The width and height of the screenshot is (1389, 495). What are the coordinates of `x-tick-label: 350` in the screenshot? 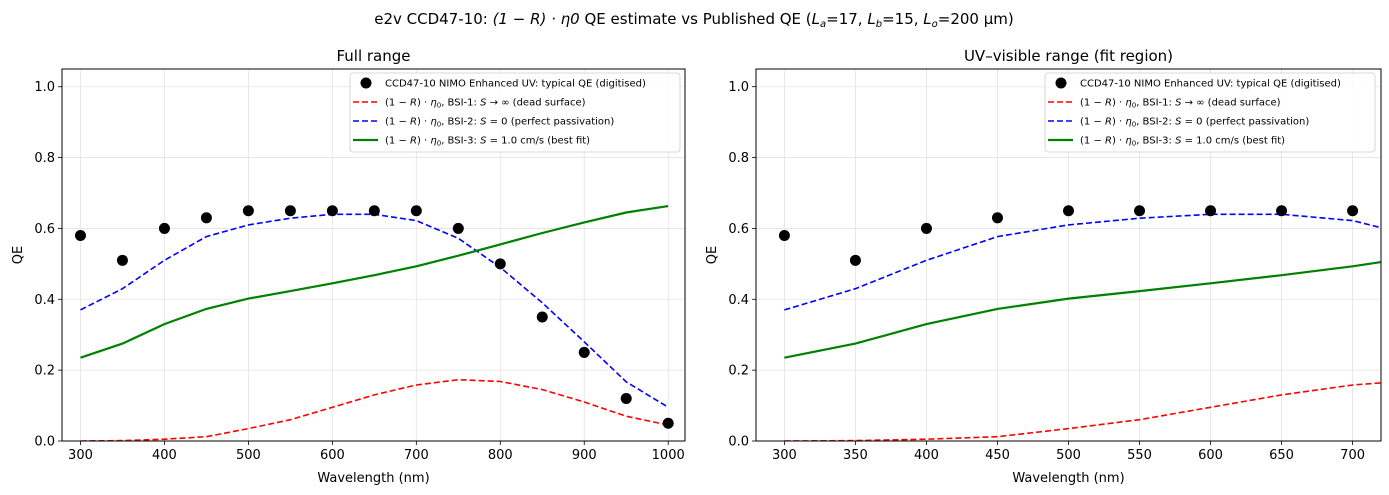 It's located at (855, 455).